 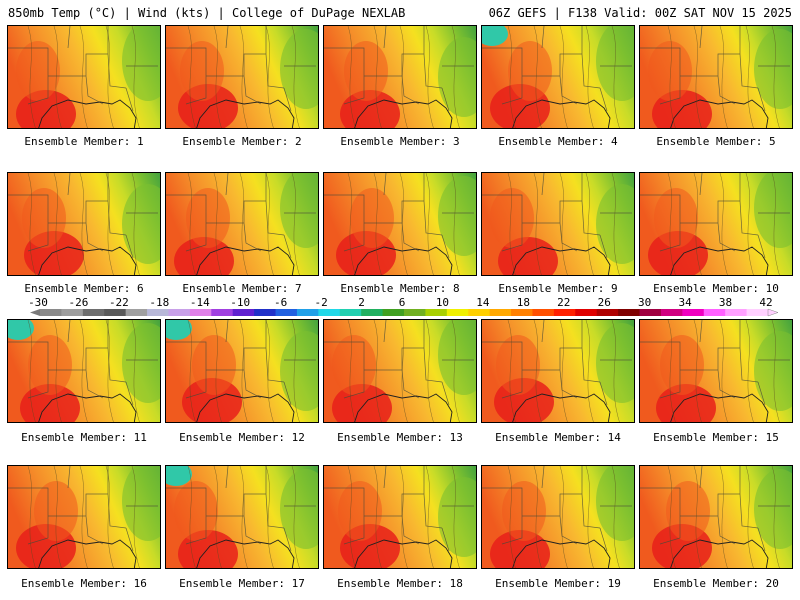 What do you see at coordinates (604, 302) in the screenshot?
I see `colorbar-tick-label: 26` at bounding box center [604, 302].